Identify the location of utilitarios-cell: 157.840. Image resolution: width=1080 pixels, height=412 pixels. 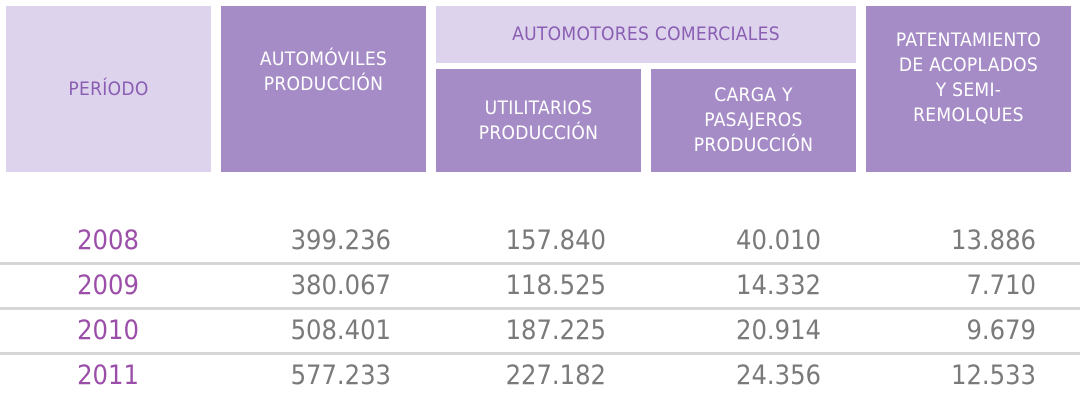
(555, 240).